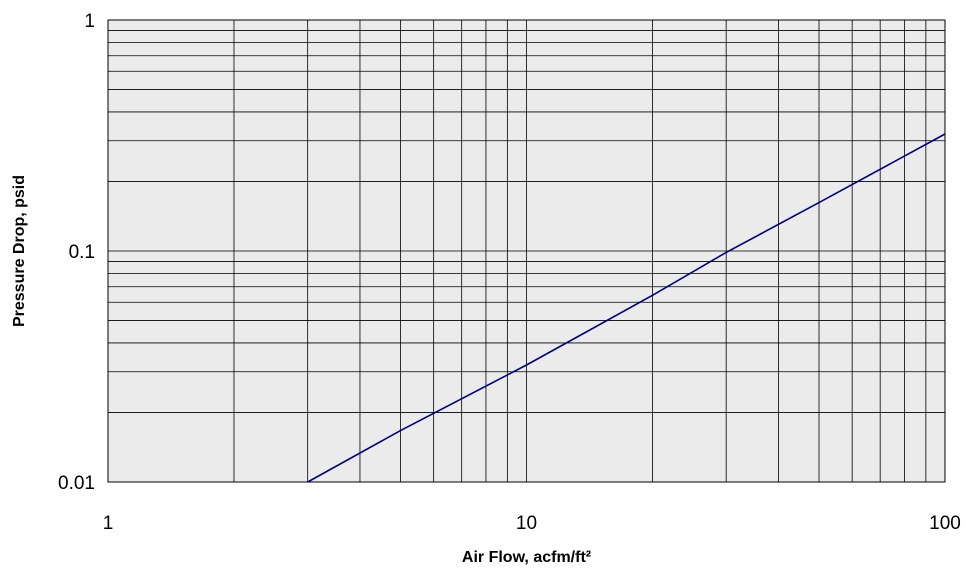 The height and width of the screenshot is (571, 969). What do you see at coordinates (526, 557) in the screenshot?
I see `x-axis-title: Air Flow, acfm/ft²` at bounding box center [526, 557].